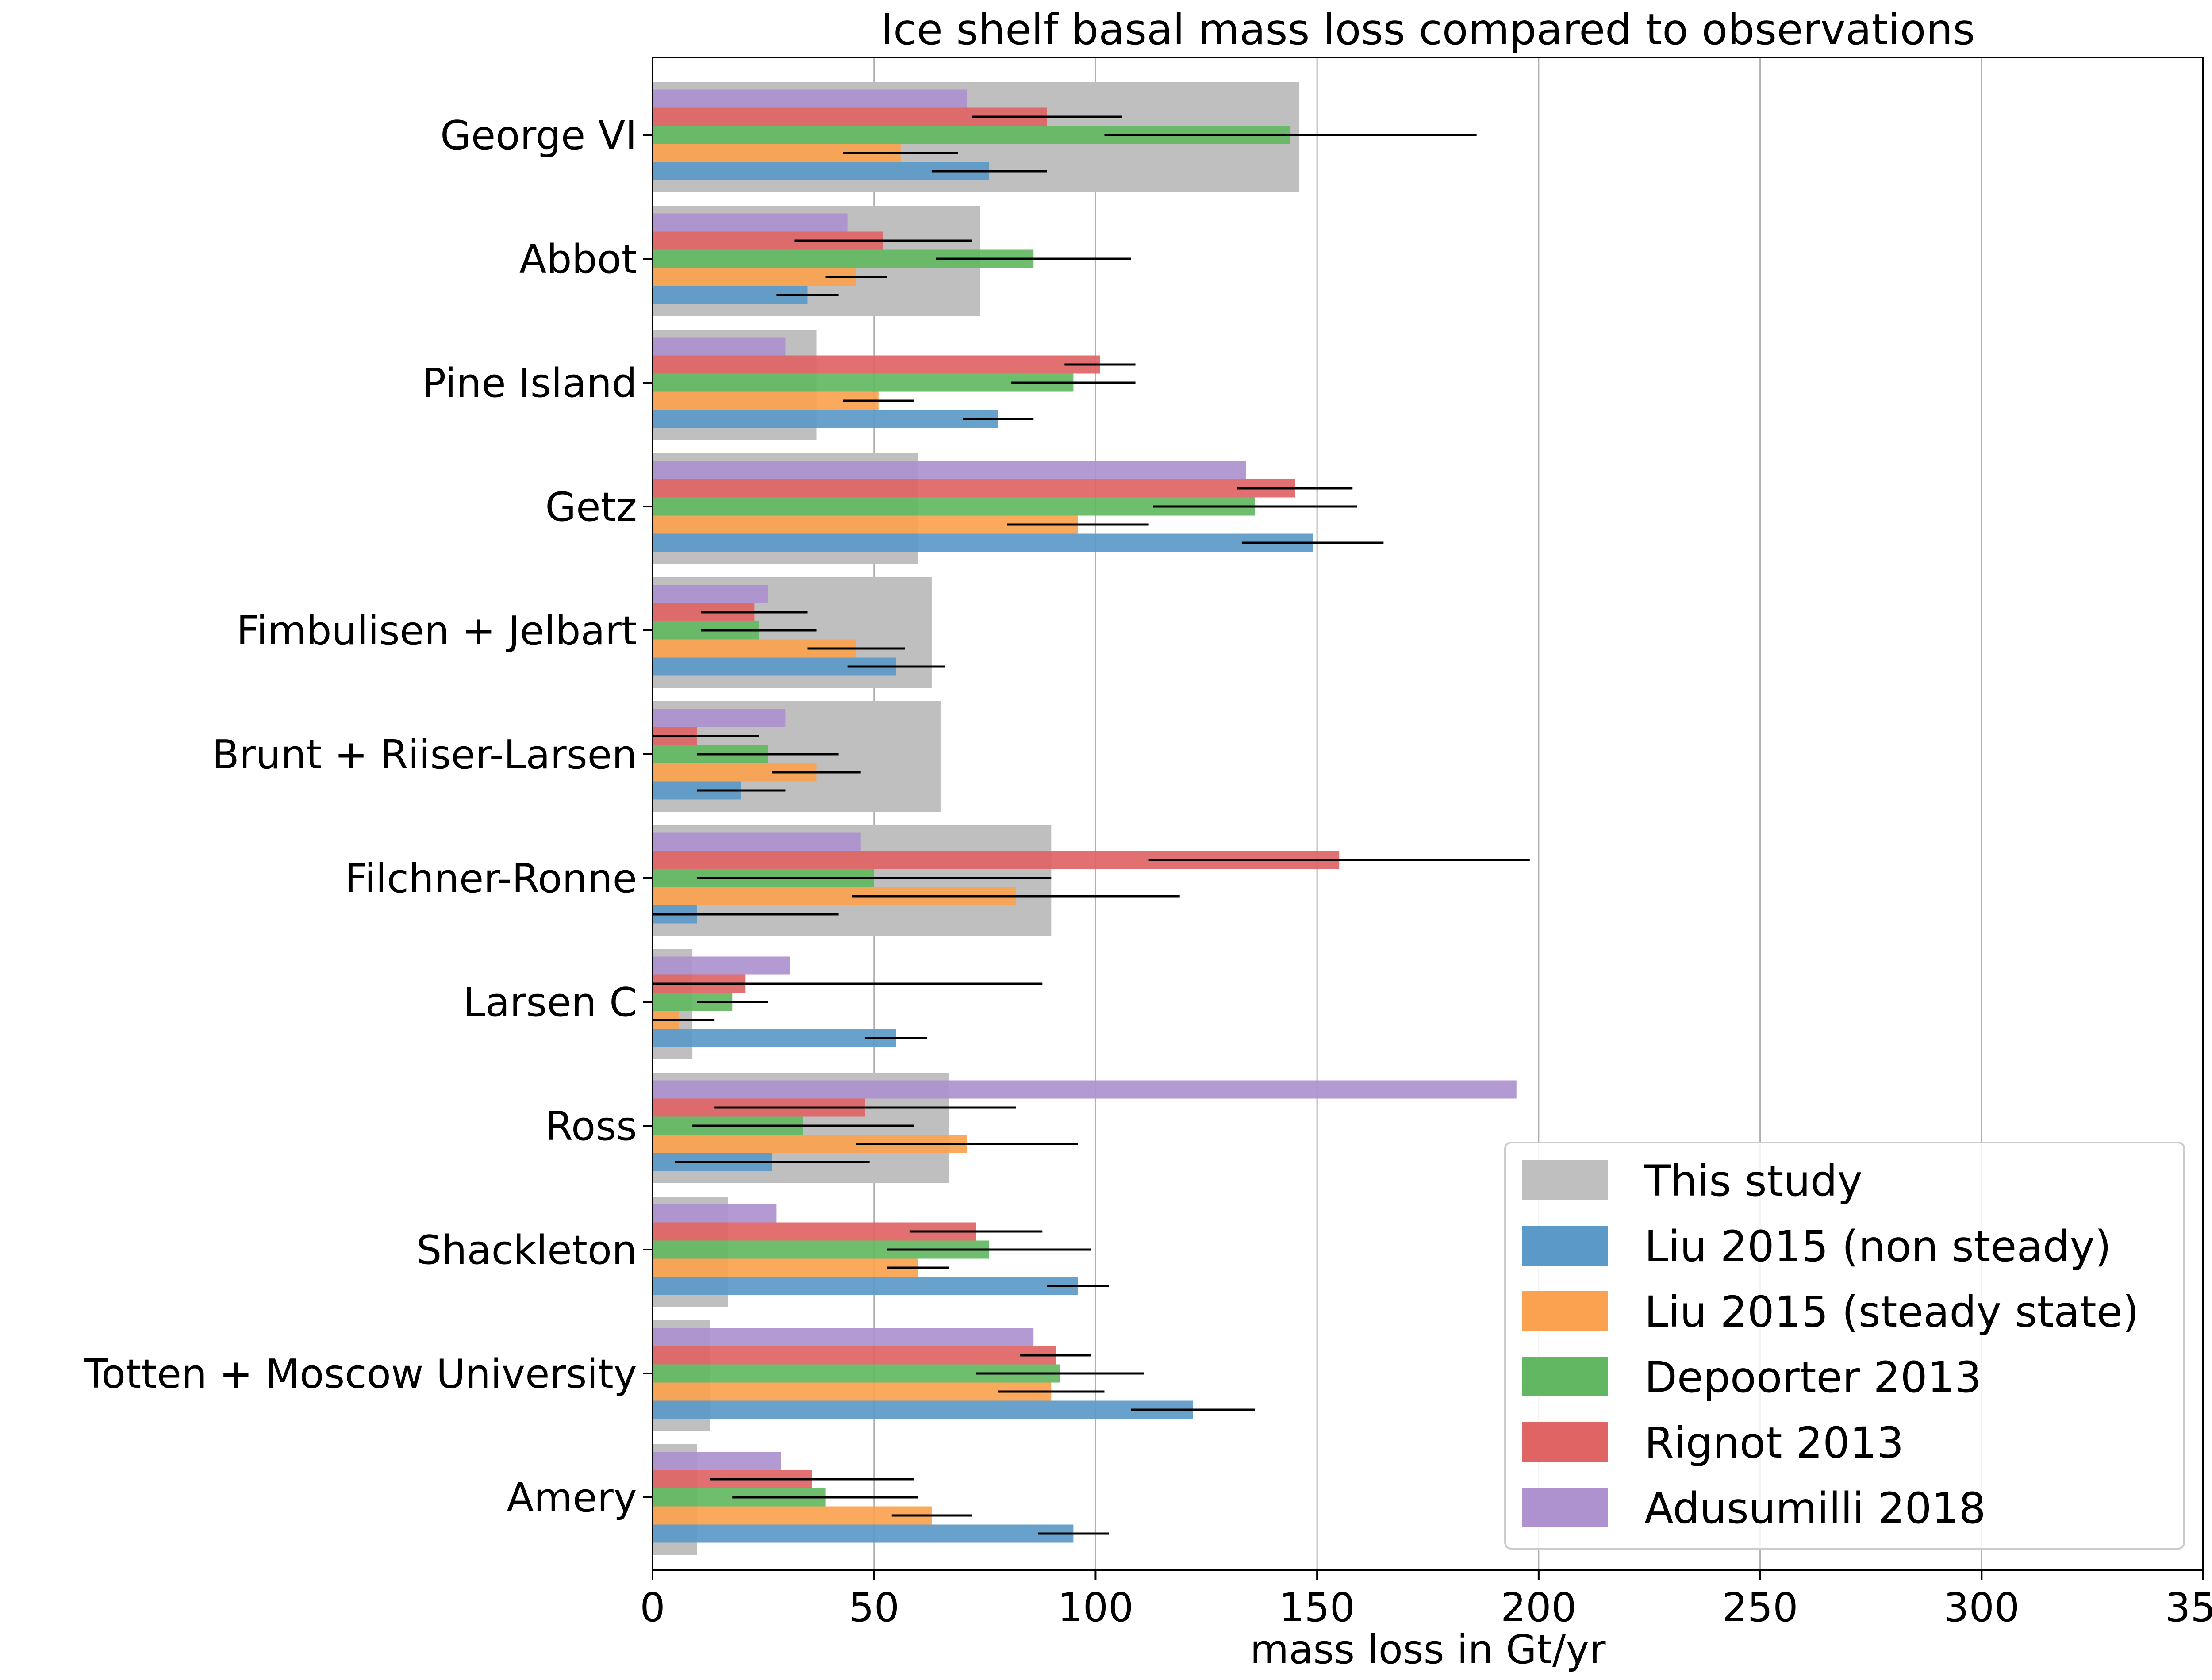 Image resolution: width=2212 pixels, height=1680 pixels. Describe the element at coordinates (1754, 1181) in the screenshot. I see `legend-label: This study` at that location.